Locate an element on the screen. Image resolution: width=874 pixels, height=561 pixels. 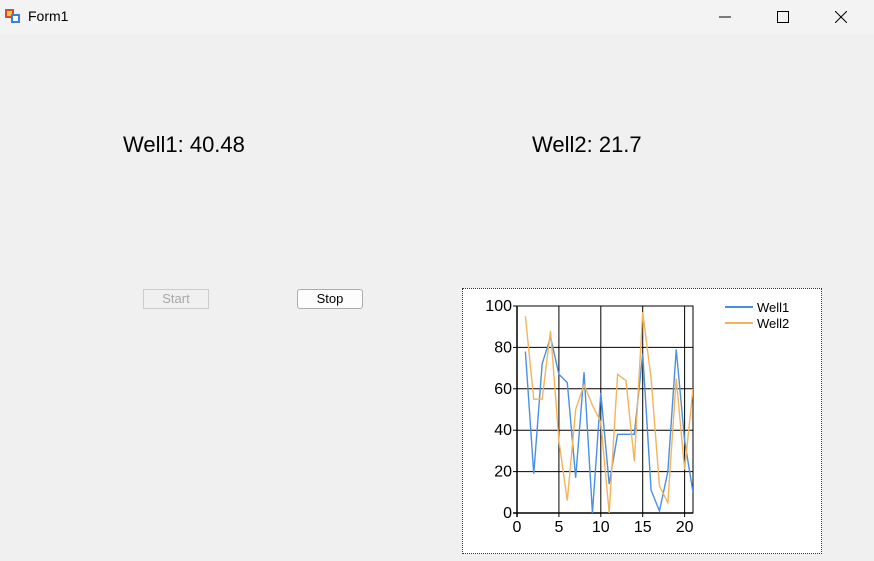
x-tick-label: 0 is located at coordinates (517, 527).